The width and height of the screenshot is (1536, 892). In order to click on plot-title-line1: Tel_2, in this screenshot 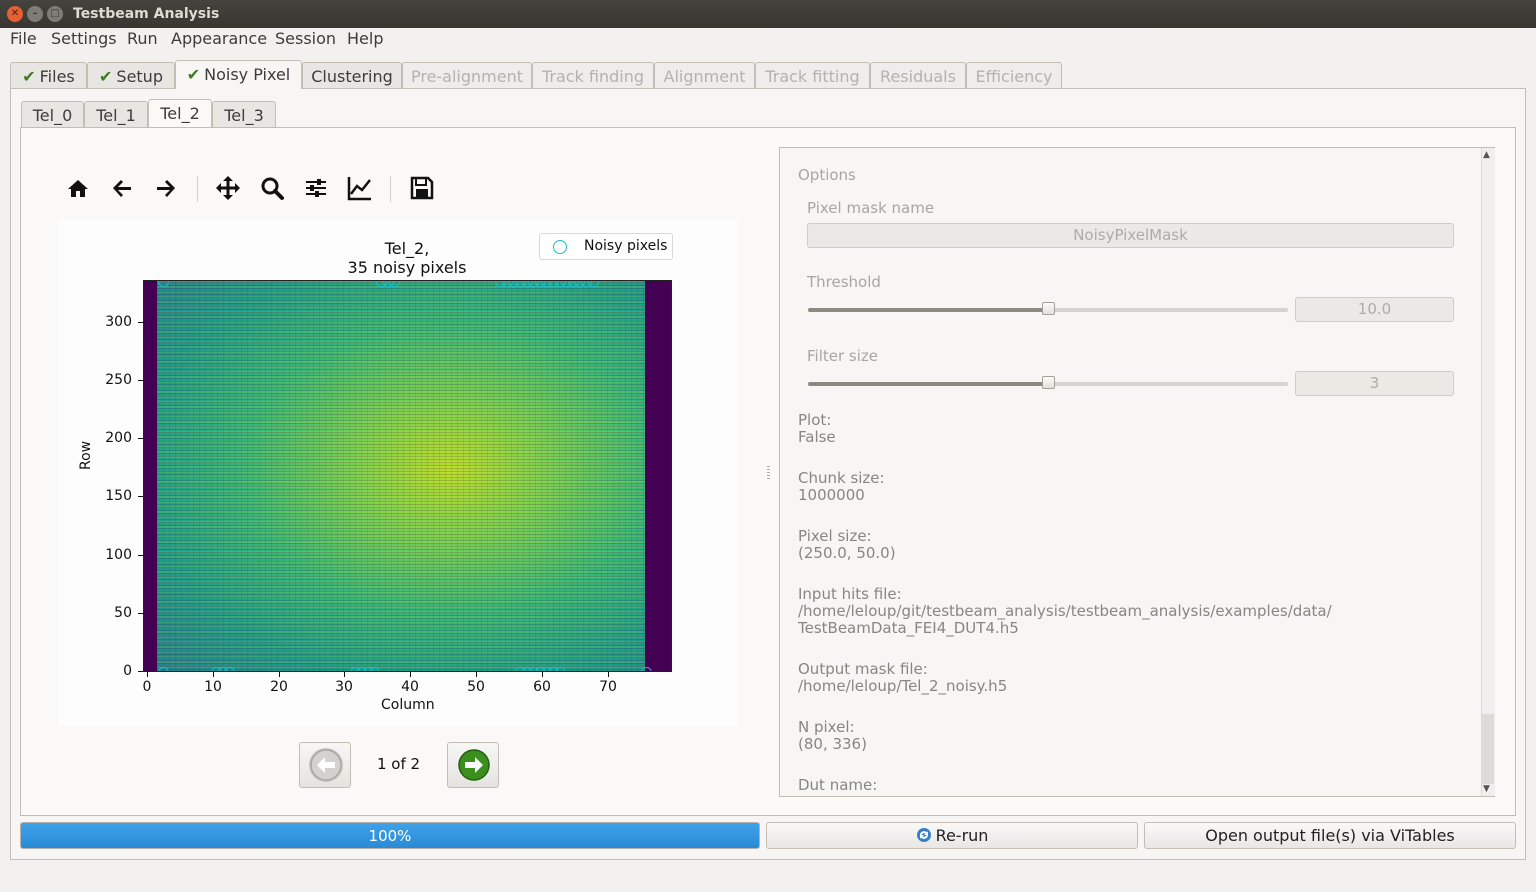, I will do `click(407, 248)`.